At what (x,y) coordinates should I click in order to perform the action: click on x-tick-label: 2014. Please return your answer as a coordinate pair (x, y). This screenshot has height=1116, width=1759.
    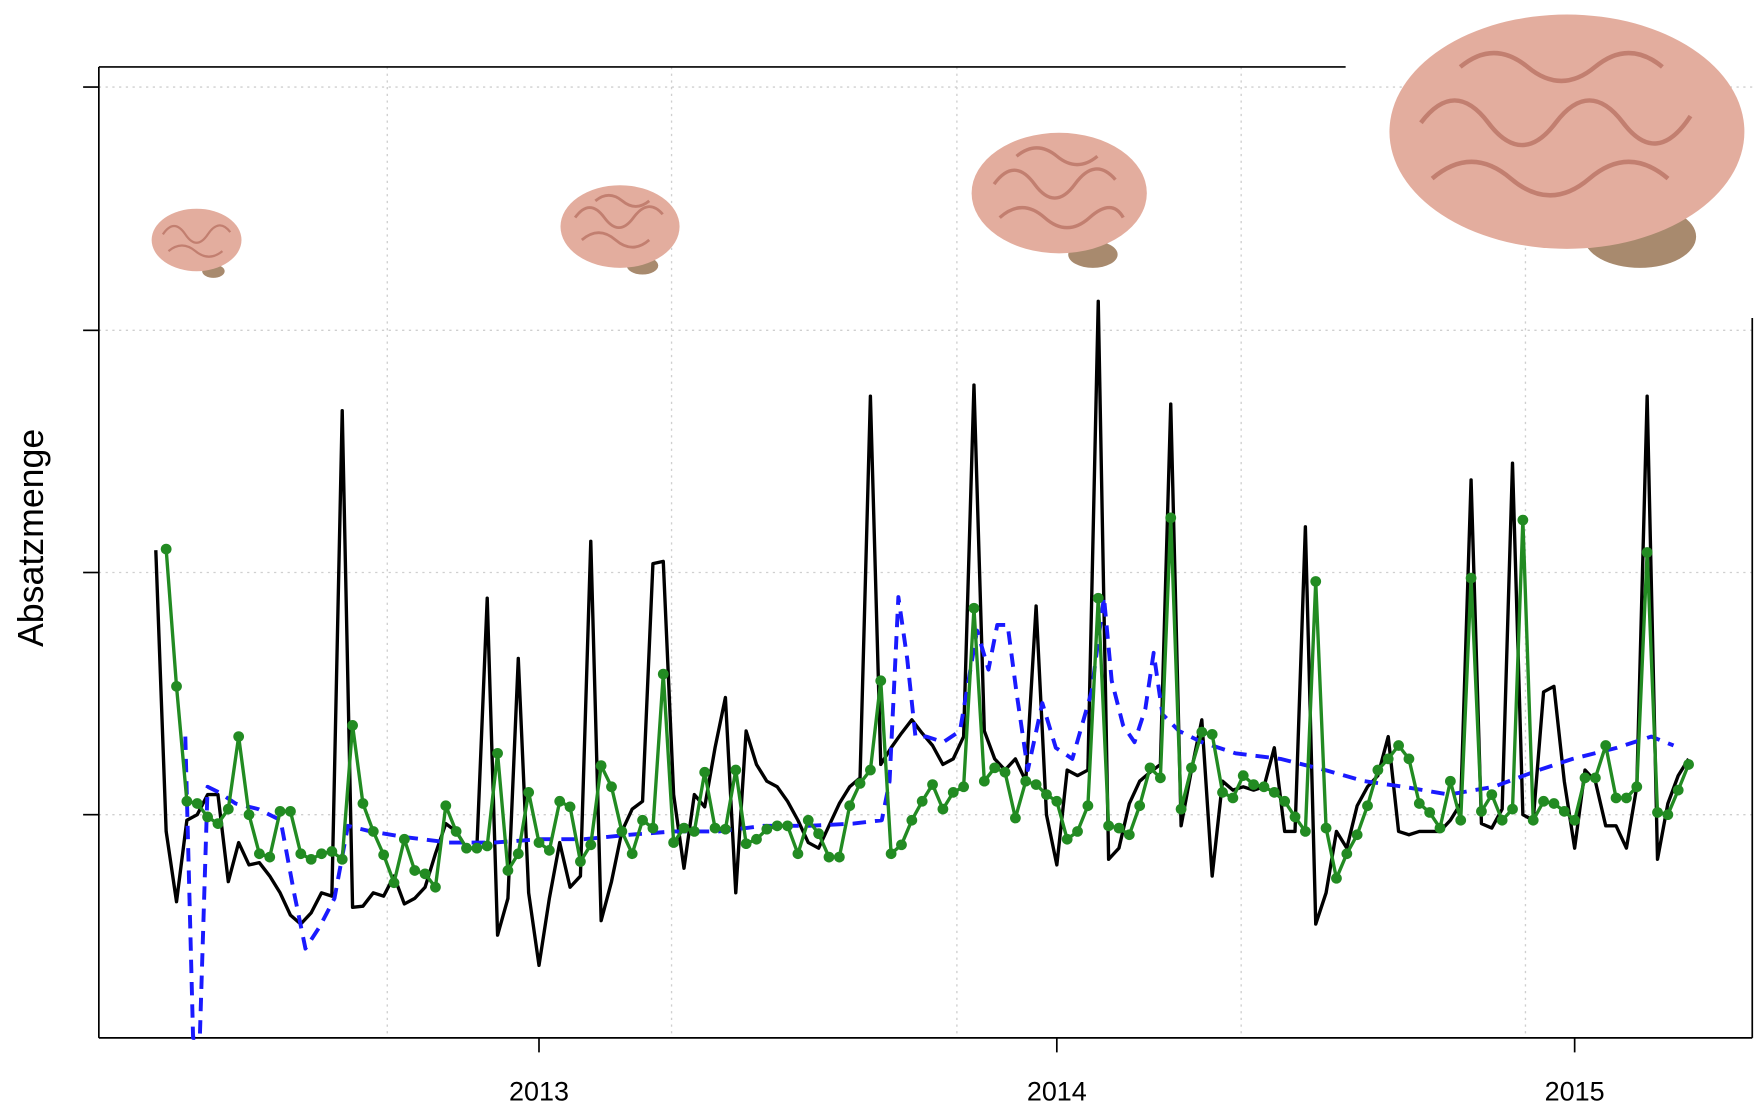
    Looking at the image, I should click on (1057, 1092).